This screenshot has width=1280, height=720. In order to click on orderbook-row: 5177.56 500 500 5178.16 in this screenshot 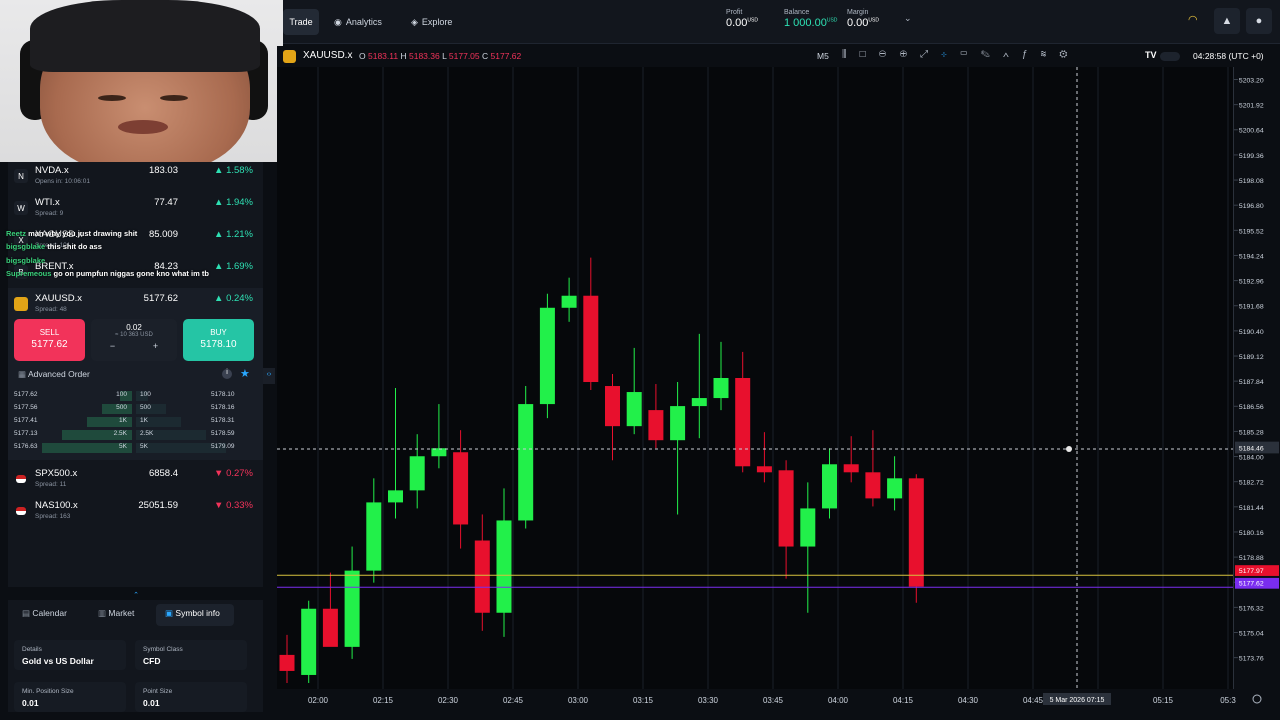, I will do `click(134, 409)`.